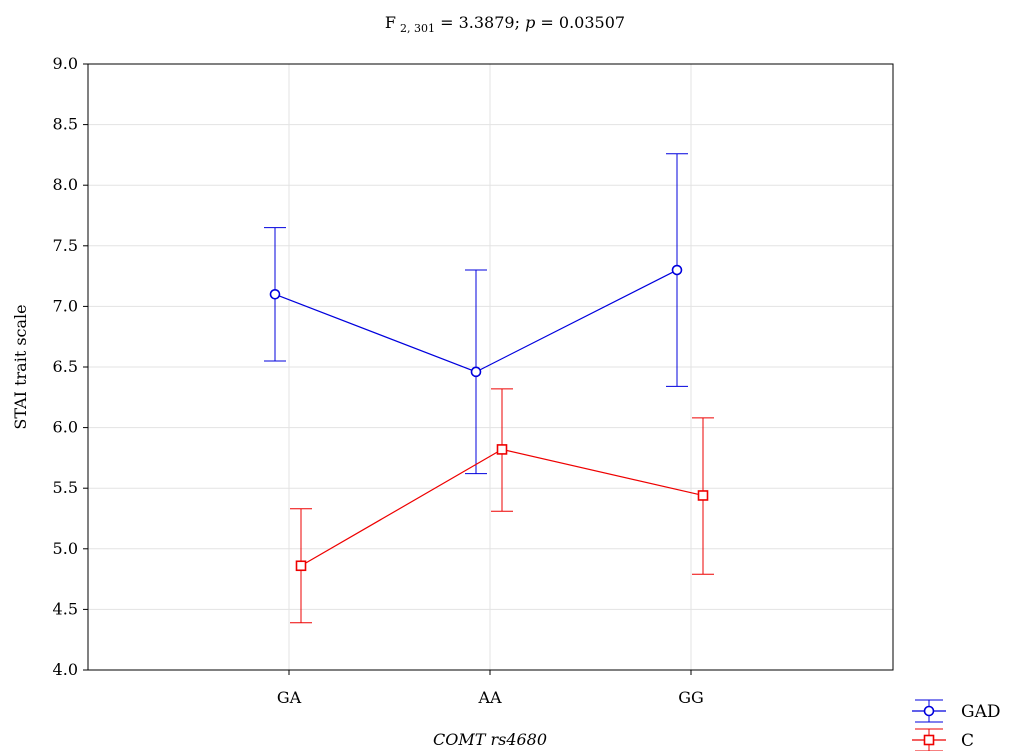 The image size is (1011, 751). I want to click on y-tick-label: 5.5, so click(65, 487).